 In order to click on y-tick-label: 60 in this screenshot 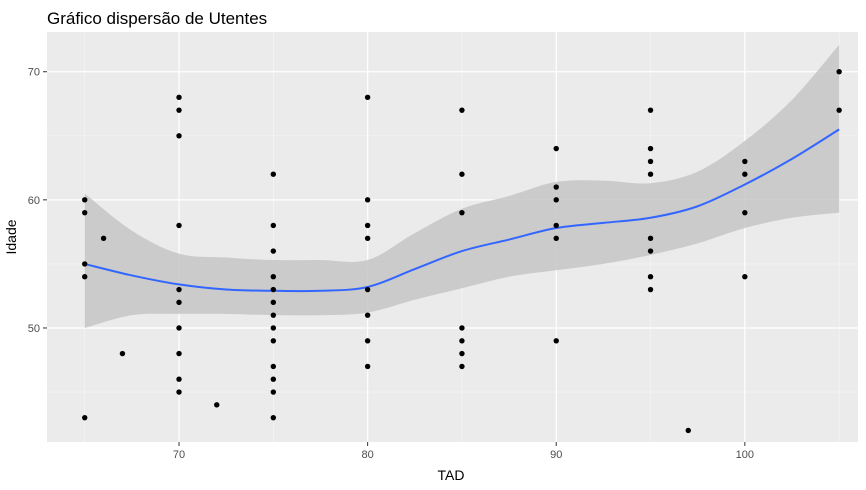, I will do `click(34, 201)`.